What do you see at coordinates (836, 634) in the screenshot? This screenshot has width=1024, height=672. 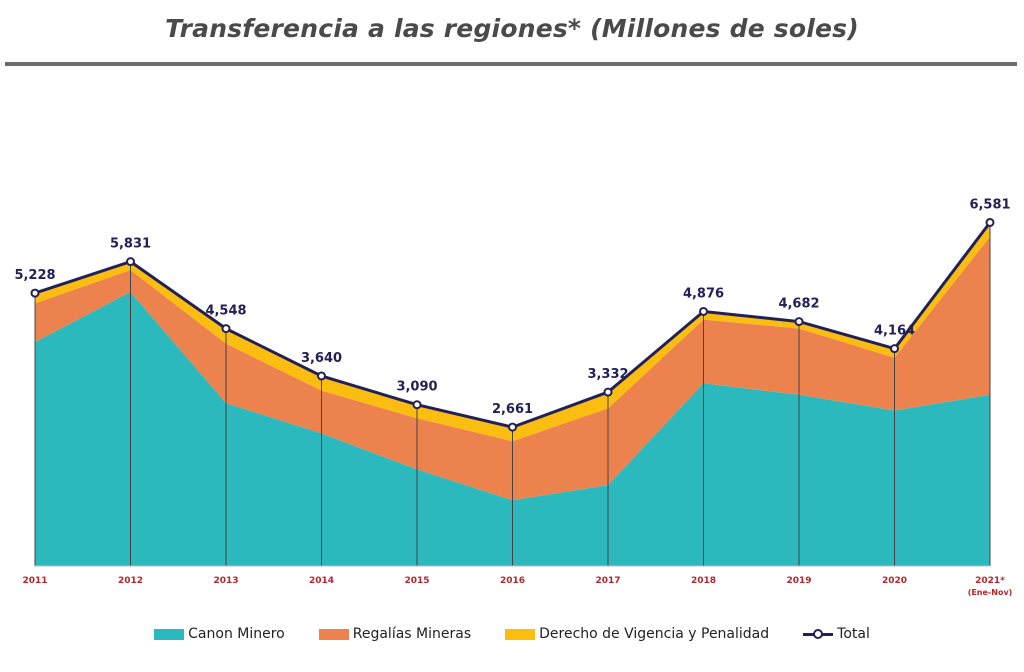 I see `legend-item-total: Total` at bounding box center [836, 634].